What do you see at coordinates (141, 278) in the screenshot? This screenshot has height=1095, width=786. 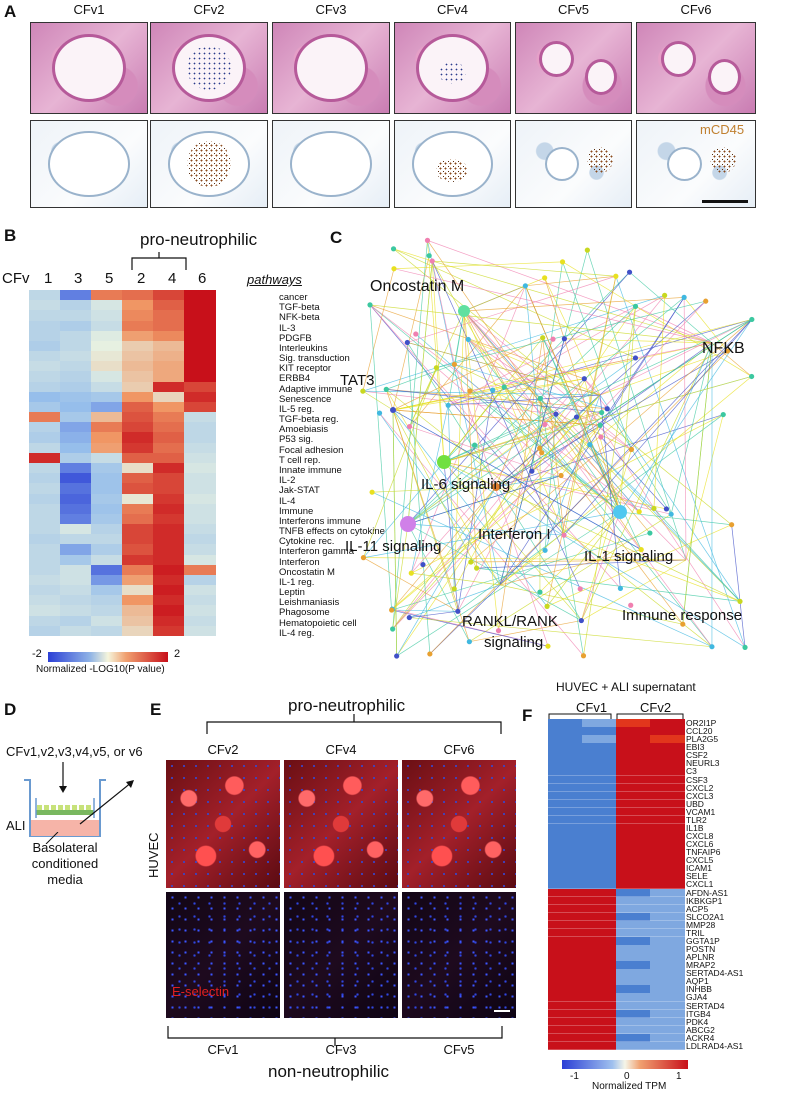 I see `col-label-2: 2` at bounding box center [141, 278].